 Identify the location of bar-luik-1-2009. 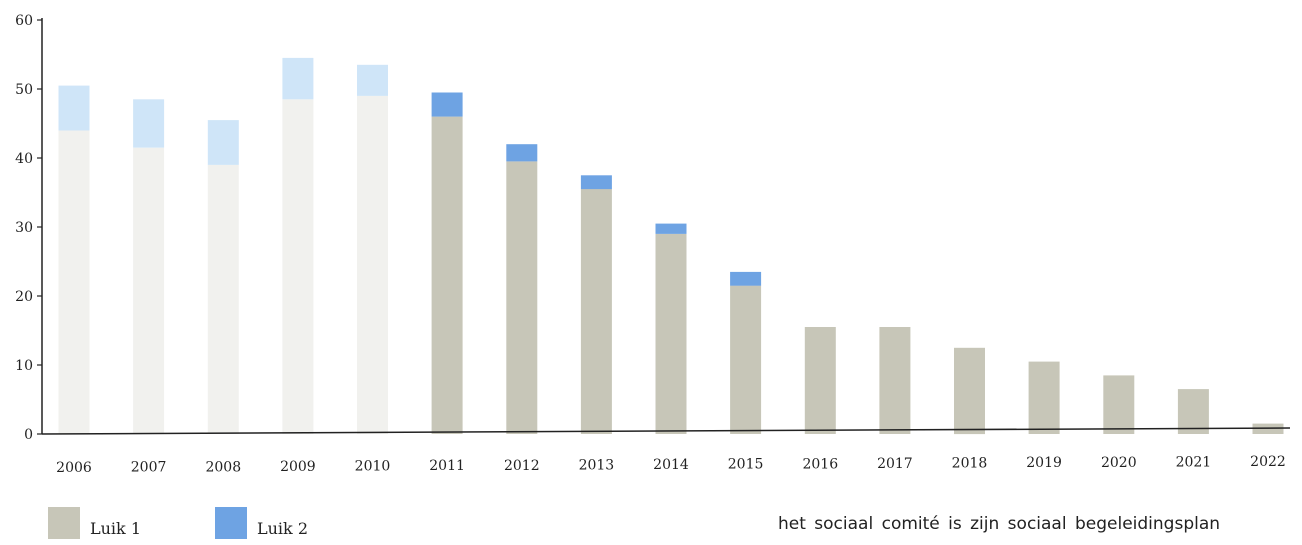
(298, 267).